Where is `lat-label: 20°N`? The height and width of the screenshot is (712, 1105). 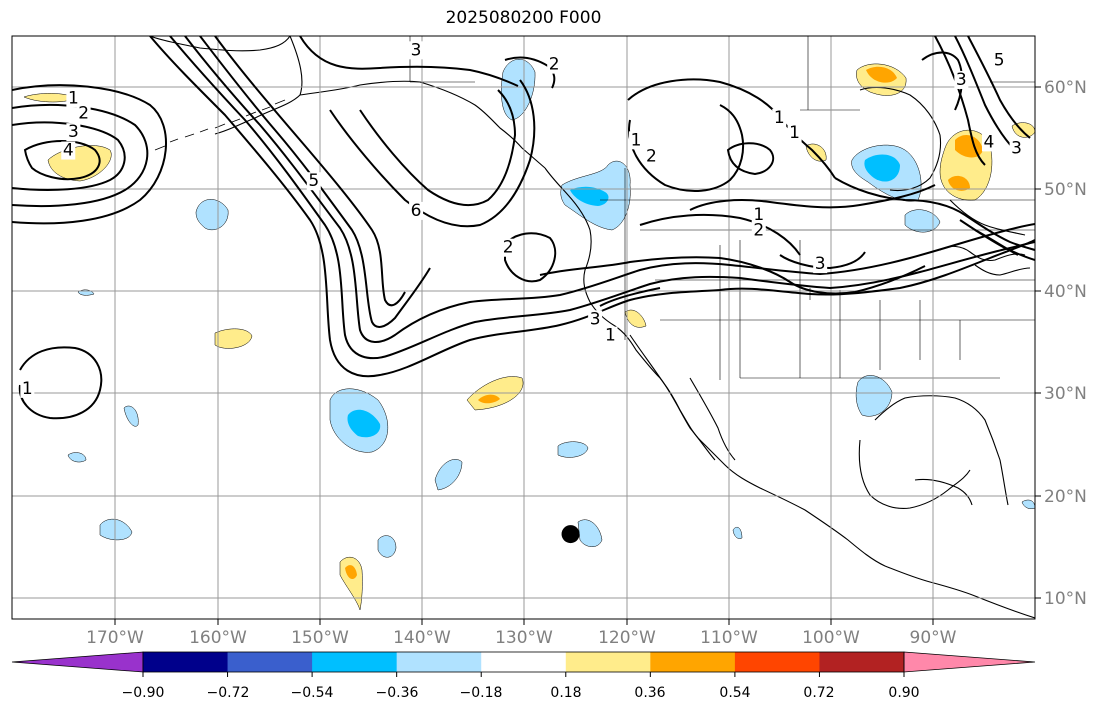 lat-label: 20°N is located at coordinates (1065, 497).